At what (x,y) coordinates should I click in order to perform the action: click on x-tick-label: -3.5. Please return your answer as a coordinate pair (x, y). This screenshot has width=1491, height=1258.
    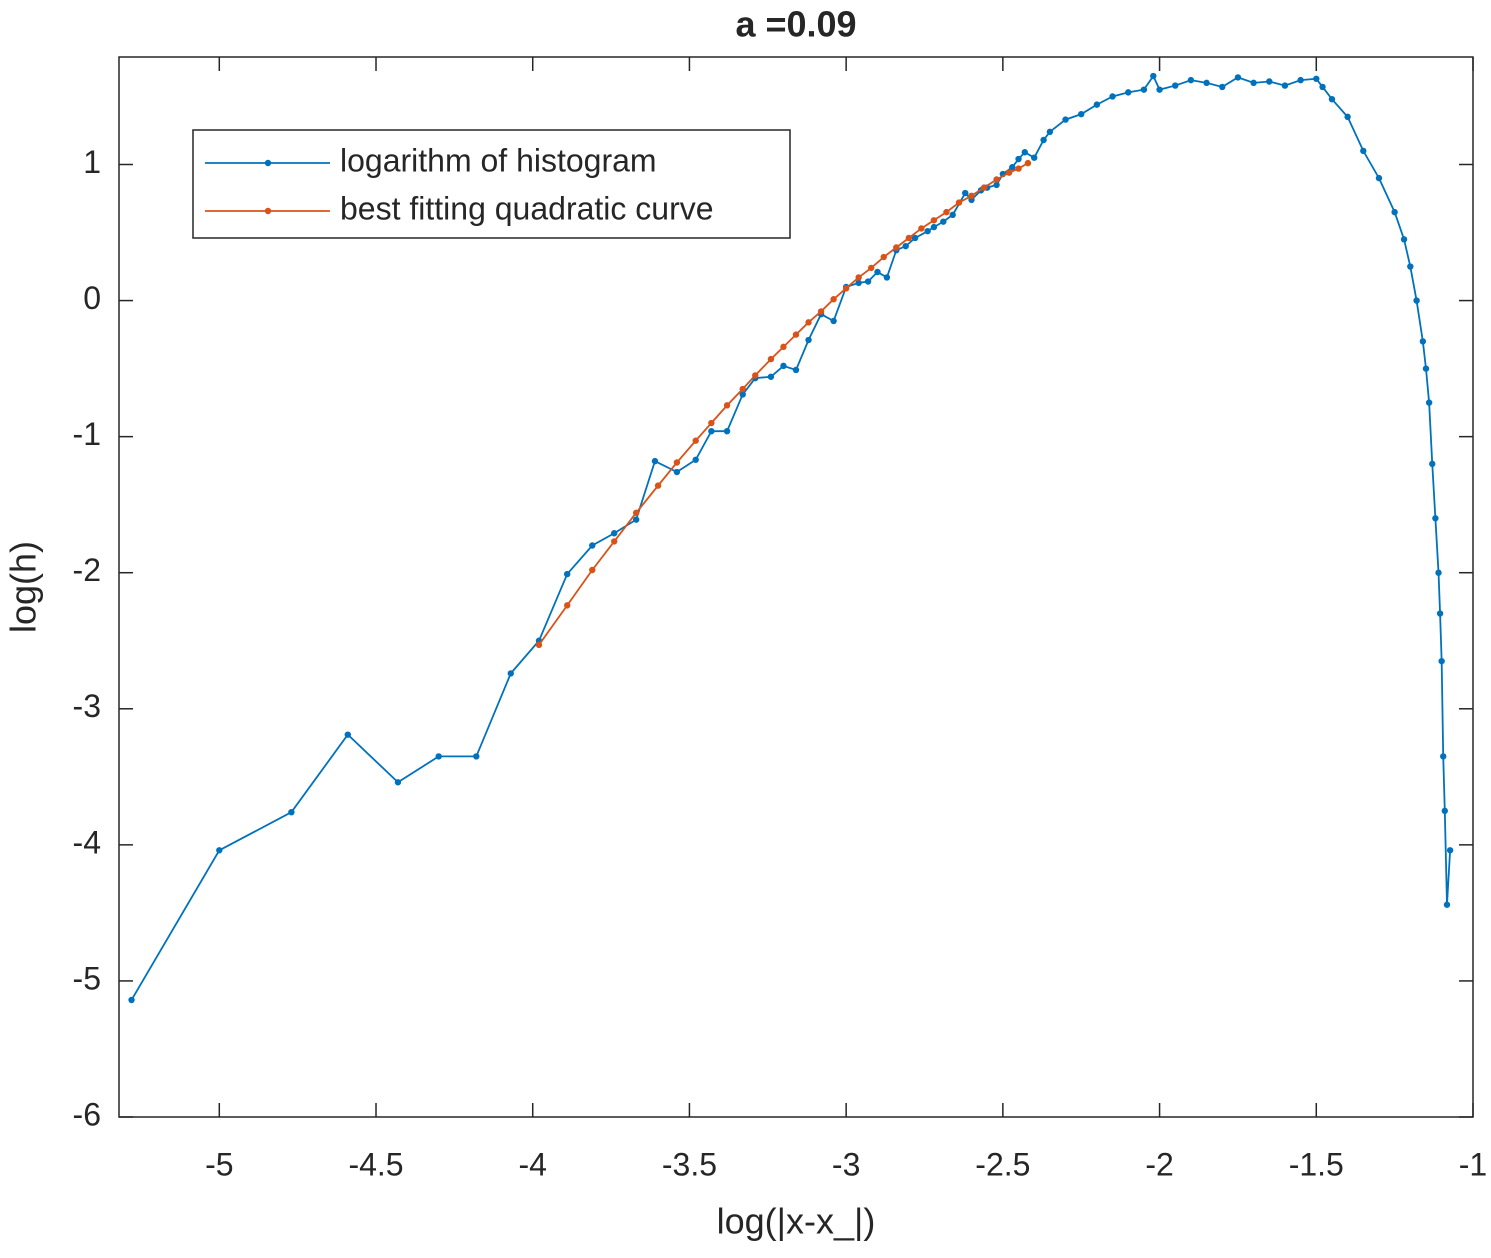
    Looking at the image, I should click on (689, 1164).